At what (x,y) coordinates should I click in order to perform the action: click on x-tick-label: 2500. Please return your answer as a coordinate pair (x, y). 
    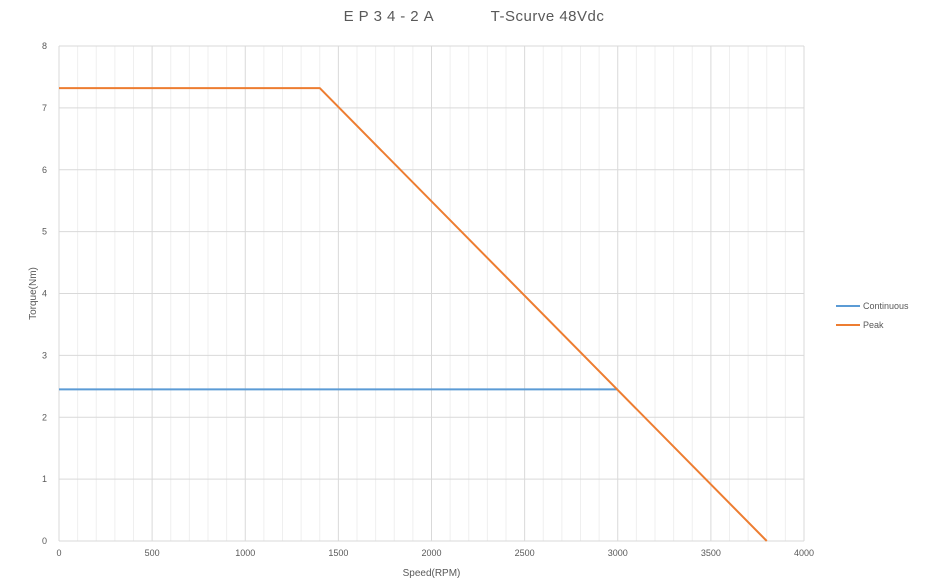
    Looking at the image, I should click on (525, 553).